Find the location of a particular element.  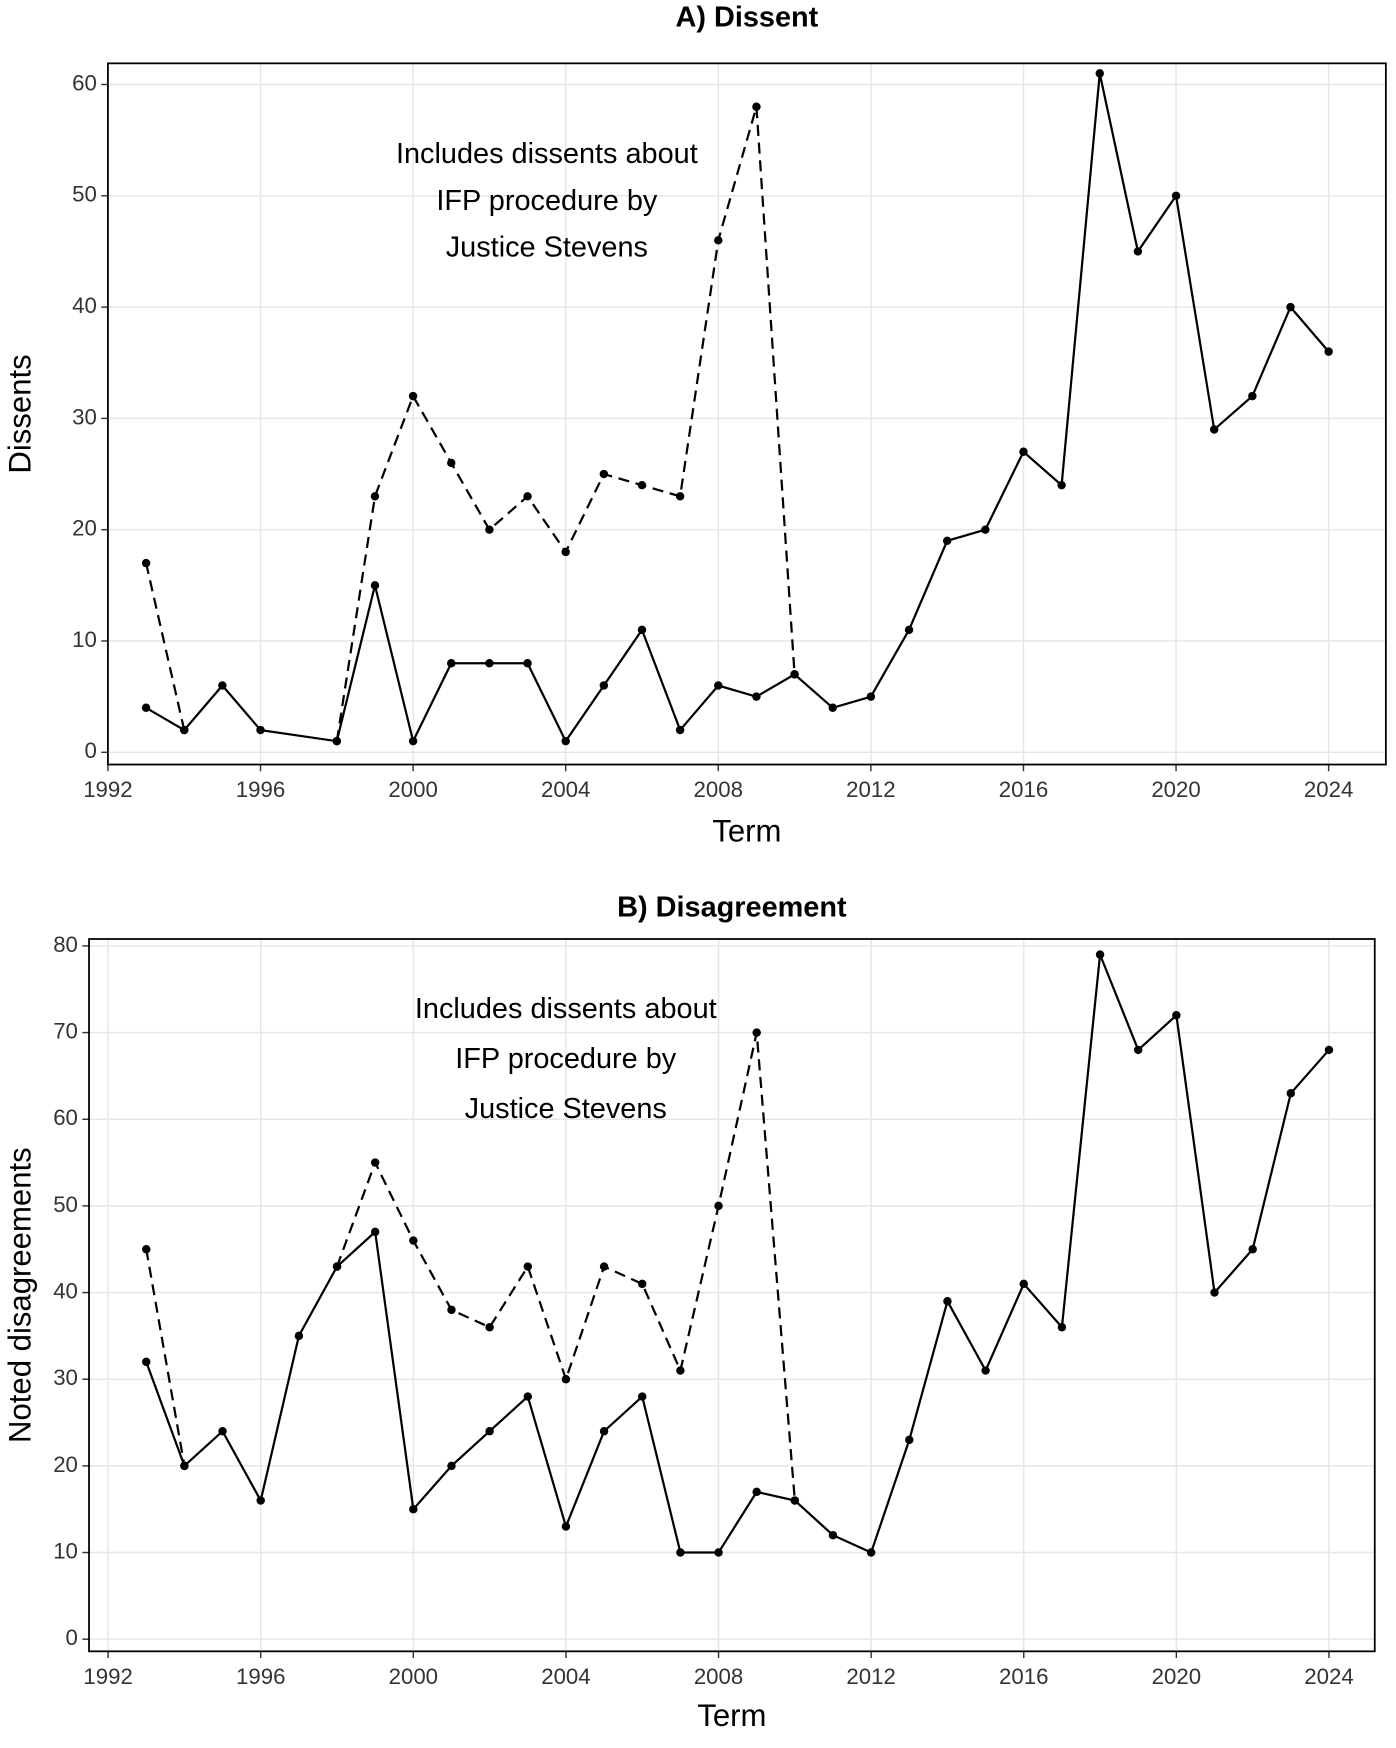

y-tick-label: 50 is located at coordinates (84, 194).